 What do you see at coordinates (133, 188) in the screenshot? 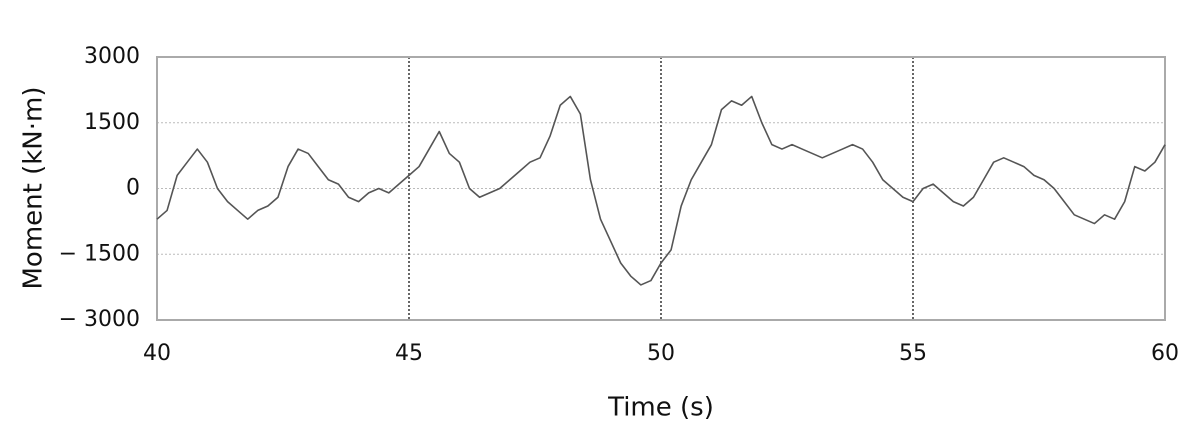
I see `y-tick-label: 0` at bounding box center [133, 188].